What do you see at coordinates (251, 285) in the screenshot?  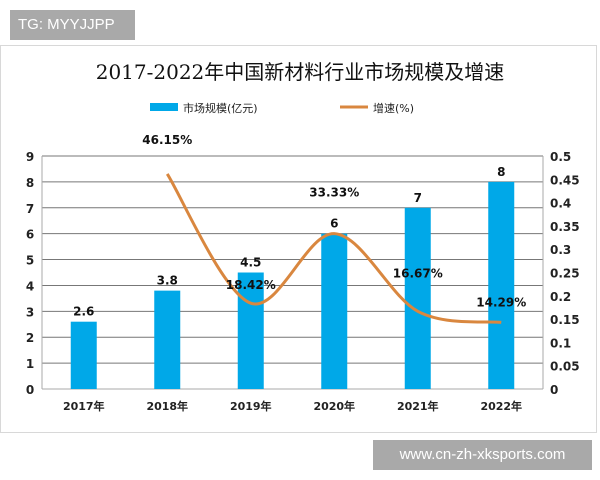 I see `growth-label: 18.42%` at bounding box center [251, 285].